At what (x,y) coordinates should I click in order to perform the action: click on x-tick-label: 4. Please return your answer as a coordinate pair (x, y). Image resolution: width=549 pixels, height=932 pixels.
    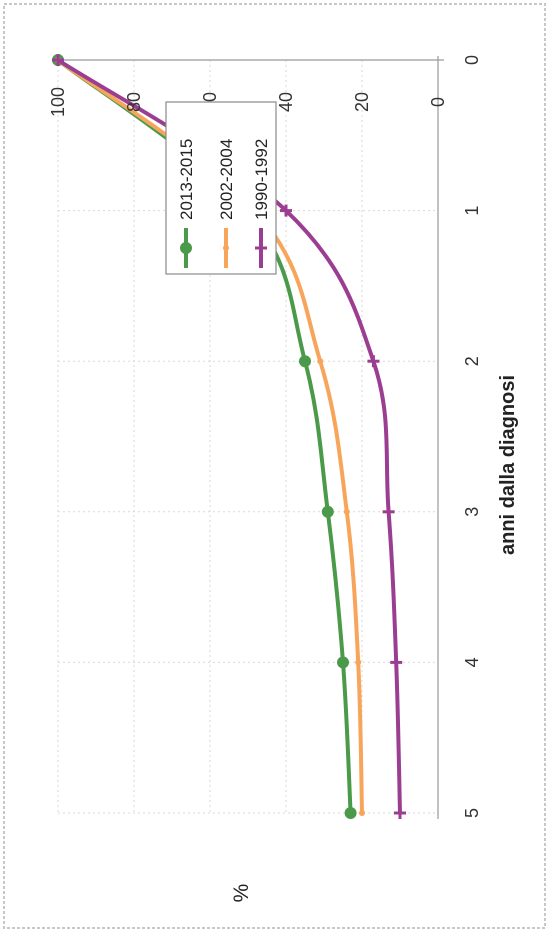
    Looking at the image, I should click on (472, 662).